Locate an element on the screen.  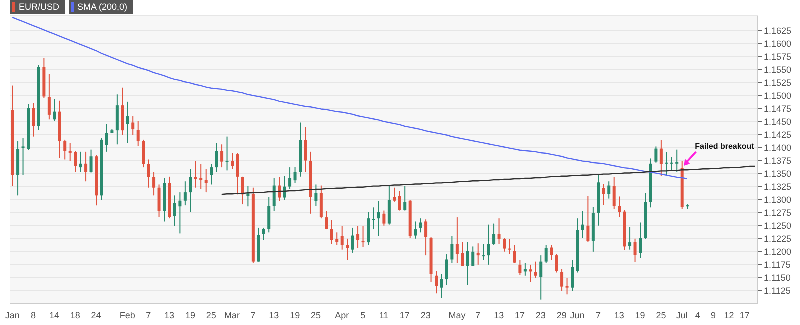
x-tick-label: 14 is located at coordinates (54, 315).